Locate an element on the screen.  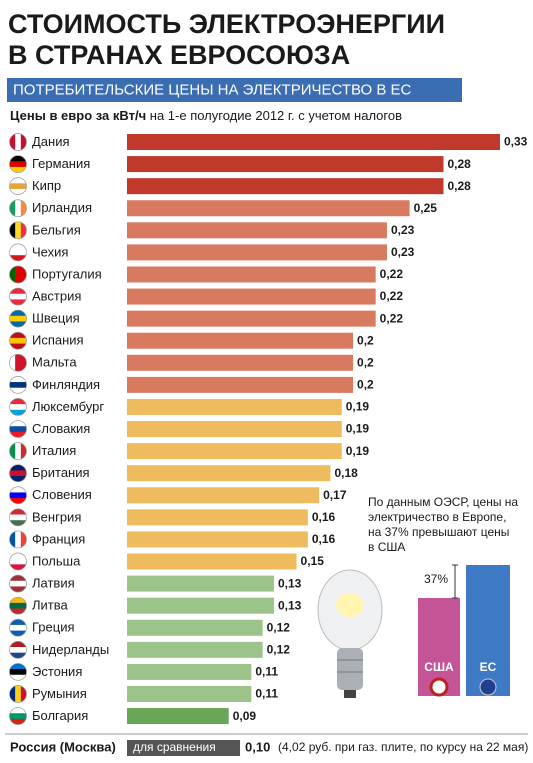
value-label: 0,09 is located at coordinates (245, 716).